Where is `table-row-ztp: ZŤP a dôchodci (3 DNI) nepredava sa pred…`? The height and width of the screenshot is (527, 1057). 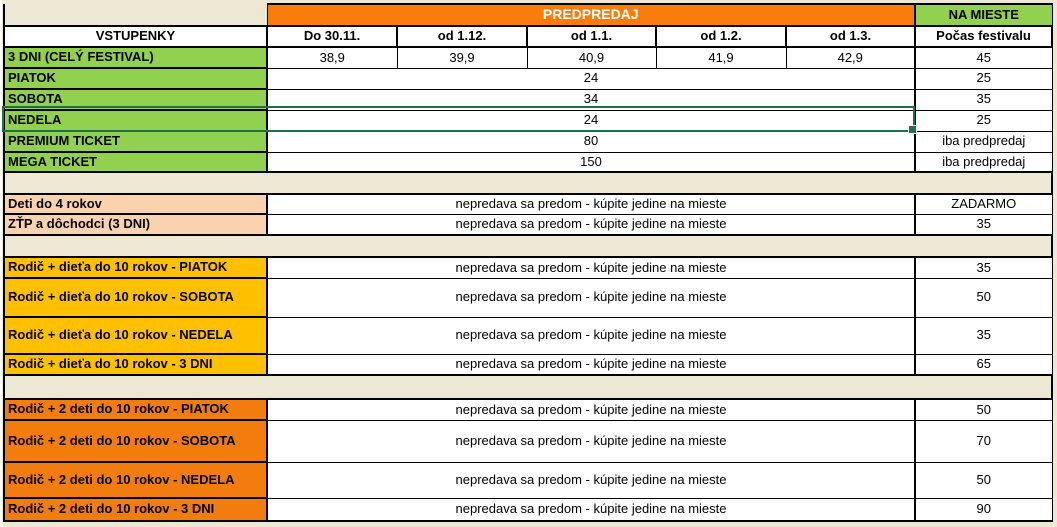
table-row-ztp: ZŤP a dôchodci (3 DNI) nepredava sa pred… is located at coordinates (528, 224).